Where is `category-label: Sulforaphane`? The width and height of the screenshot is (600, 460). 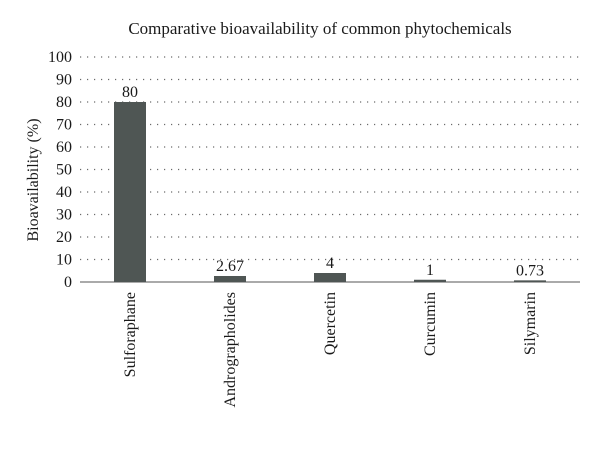
category-label: Sulforaphane is located at coordinates (130, 334).